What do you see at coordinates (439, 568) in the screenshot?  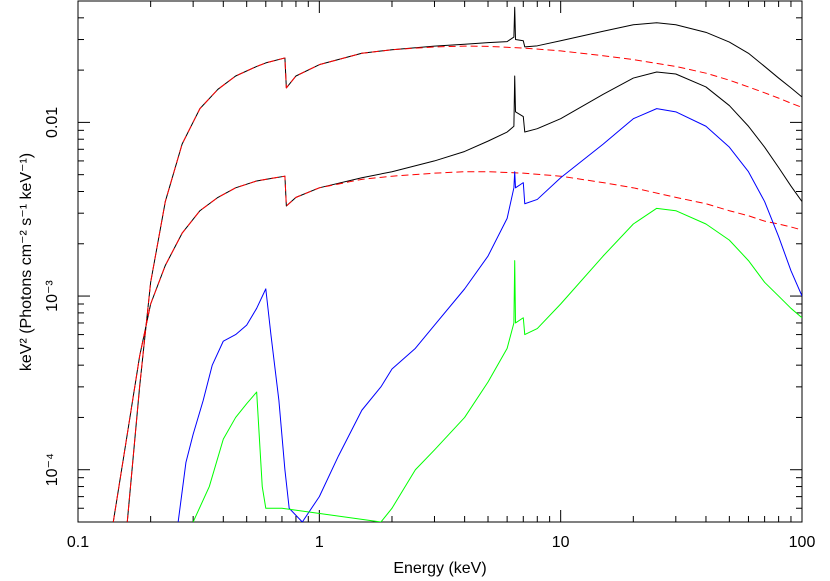 I see `x-axis-title: Energy (keV)` at bounding box center [439, 568].